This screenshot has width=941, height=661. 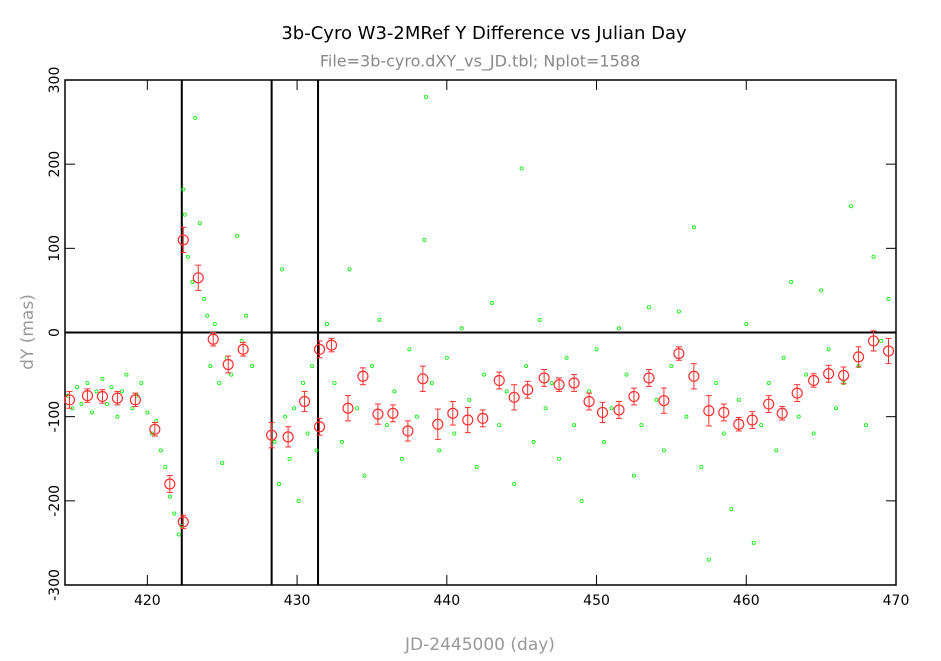 What do you see at coordinates (55, 585) in the screenshot?
I see `y-tick-label: -300` at bounding box center [55, 585].